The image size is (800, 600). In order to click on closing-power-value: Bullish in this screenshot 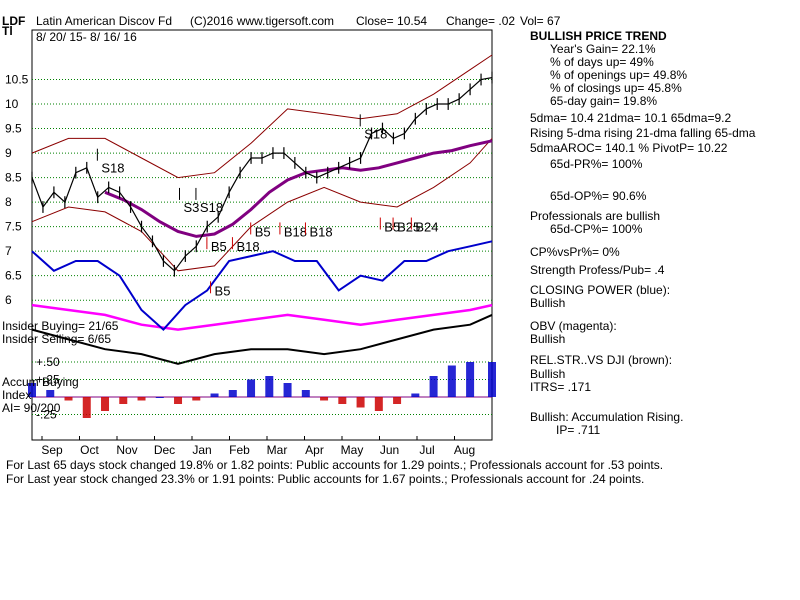, I will do `click(548, 303)`.